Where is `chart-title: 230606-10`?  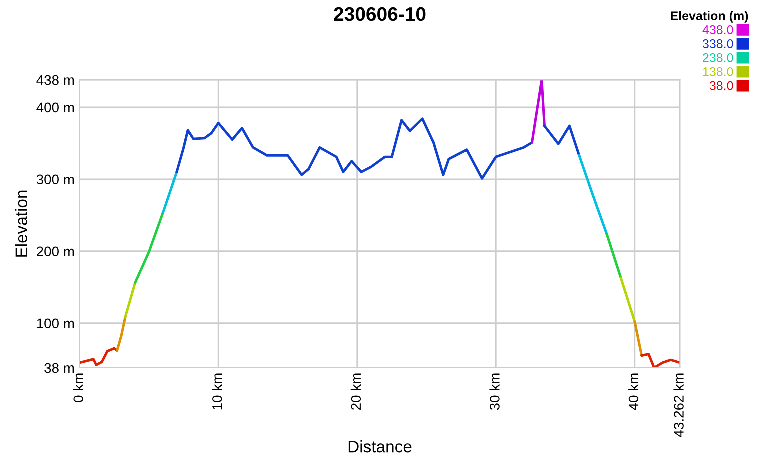
chart-title: 230606-10 is located at coordinates (380, 14).